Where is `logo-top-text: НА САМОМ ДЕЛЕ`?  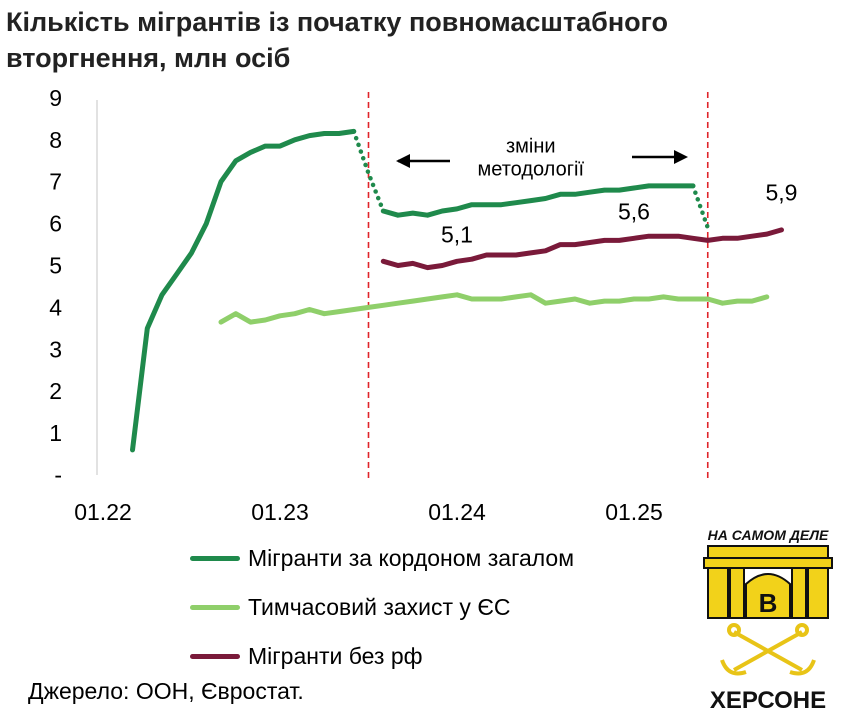
logo-top-text: НА САМОМ ДЕЛЕ is located at coordinates (768, 535).